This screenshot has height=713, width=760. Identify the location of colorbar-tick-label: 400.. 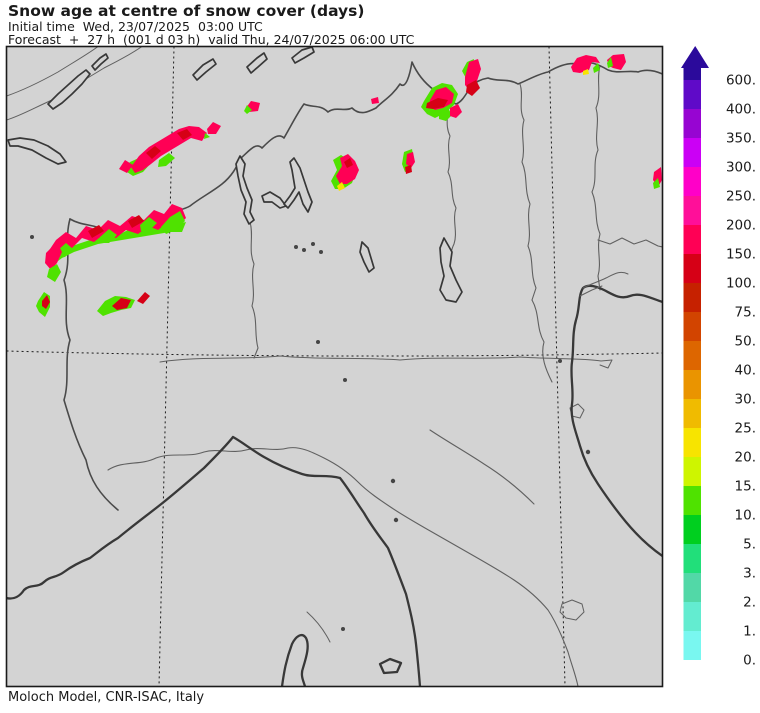
(741, 110).